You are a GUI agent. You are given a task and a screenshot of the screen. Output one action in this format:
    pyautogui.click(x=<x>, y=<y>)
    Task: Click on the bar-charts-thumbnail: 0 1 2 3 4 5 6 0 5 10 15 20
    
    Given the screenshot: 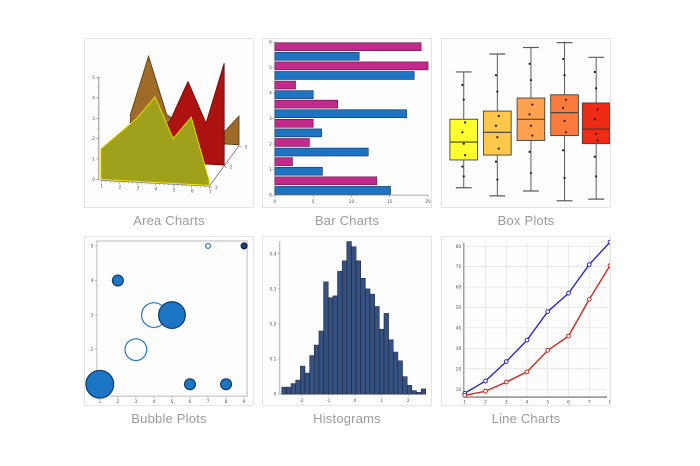 What is the action you would take?
    pyautogui.click(x=347, y=123)
    